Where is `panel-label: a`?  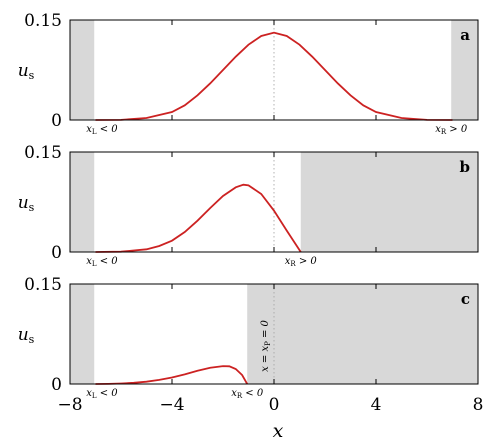 panel-label: a is located at coordinates (465, 35).